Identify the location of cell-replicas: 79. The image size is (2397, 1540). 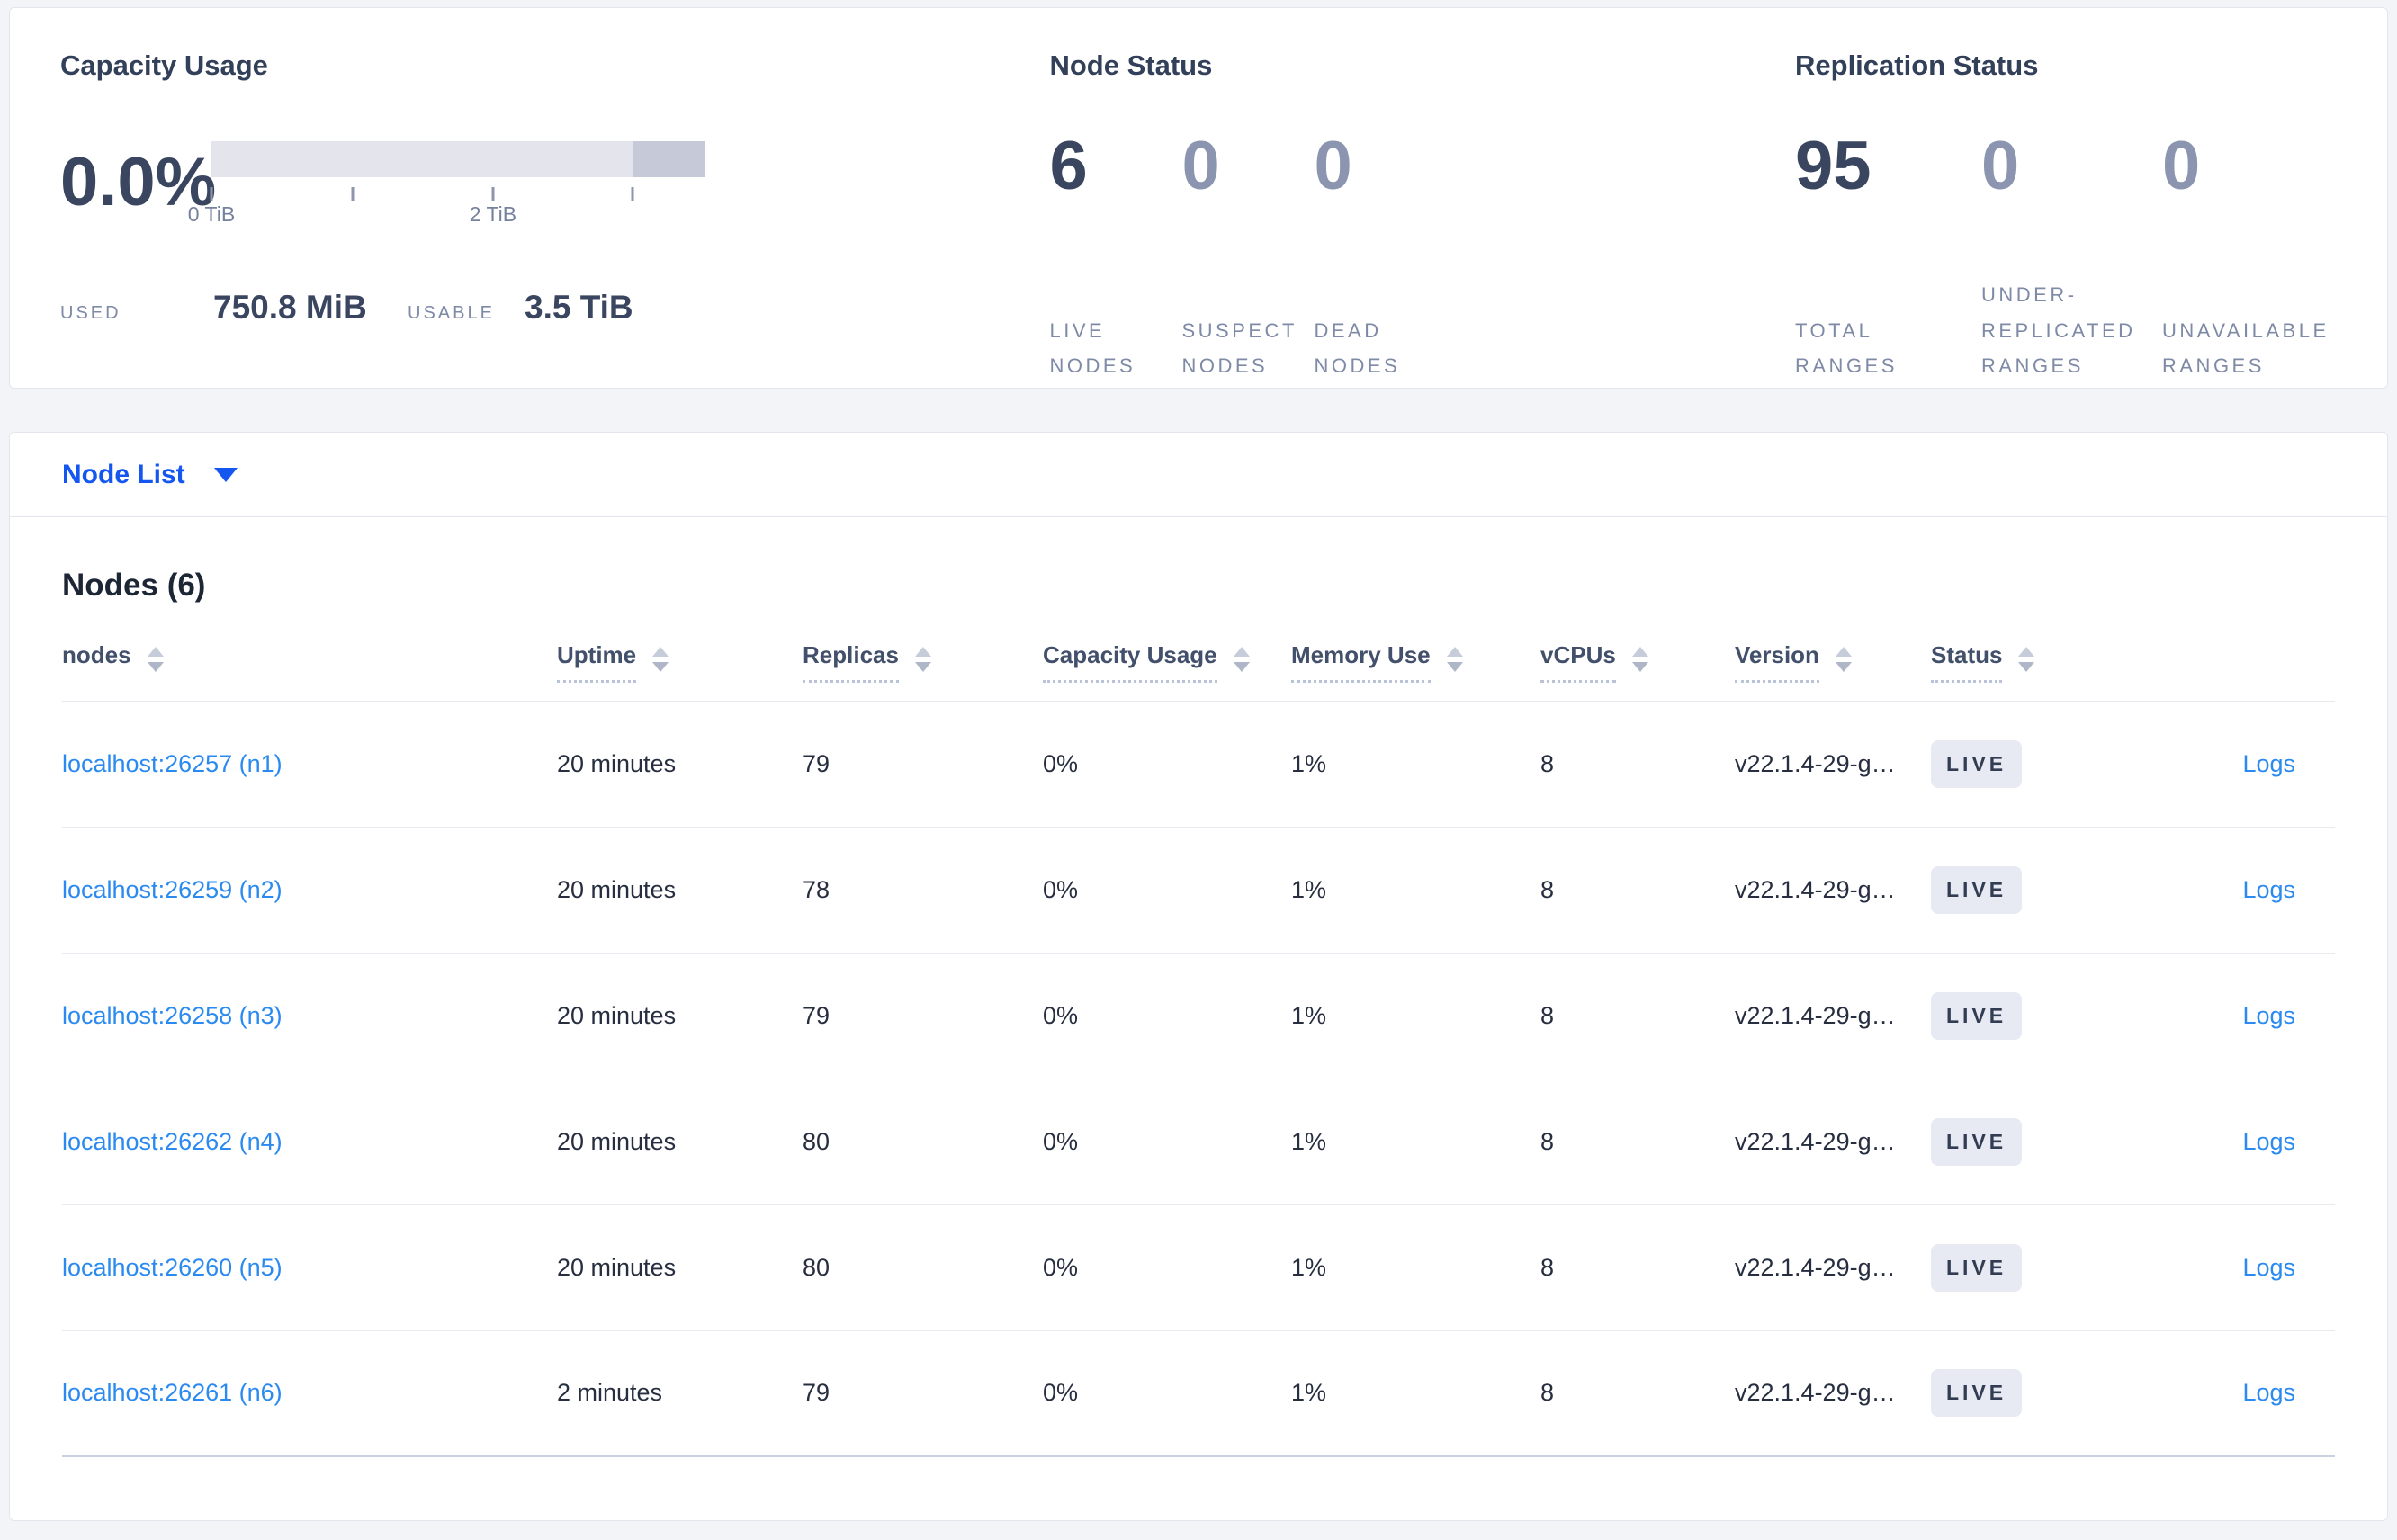
(816, 763).